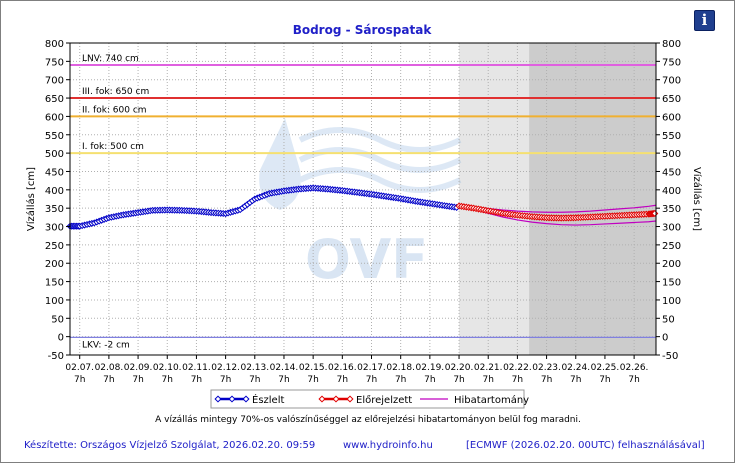 This screenshot has width=735, height=463. Describe the element at coordinates (362, 207) in the screenshot. I see `data-series` at that location.